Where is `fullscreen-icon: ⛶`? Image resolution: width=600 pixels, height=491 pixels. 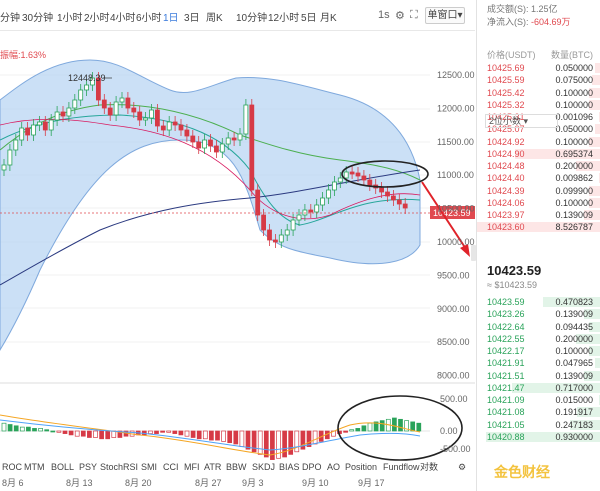
fullscreen-icon: ⛶ is located at coordinates (414, 15).